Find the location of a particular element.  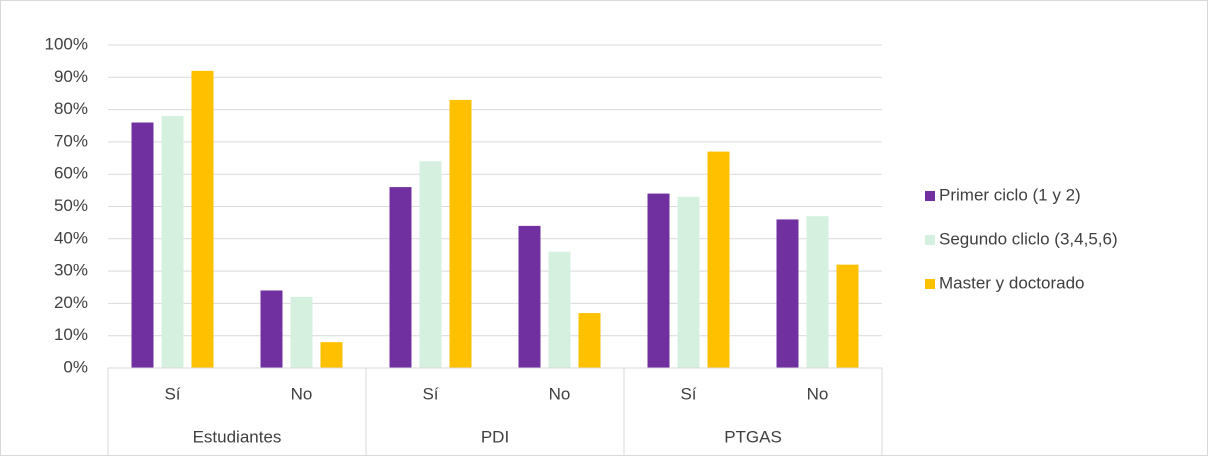

y-tick-label: 10% is located at coordinates (71, 334).